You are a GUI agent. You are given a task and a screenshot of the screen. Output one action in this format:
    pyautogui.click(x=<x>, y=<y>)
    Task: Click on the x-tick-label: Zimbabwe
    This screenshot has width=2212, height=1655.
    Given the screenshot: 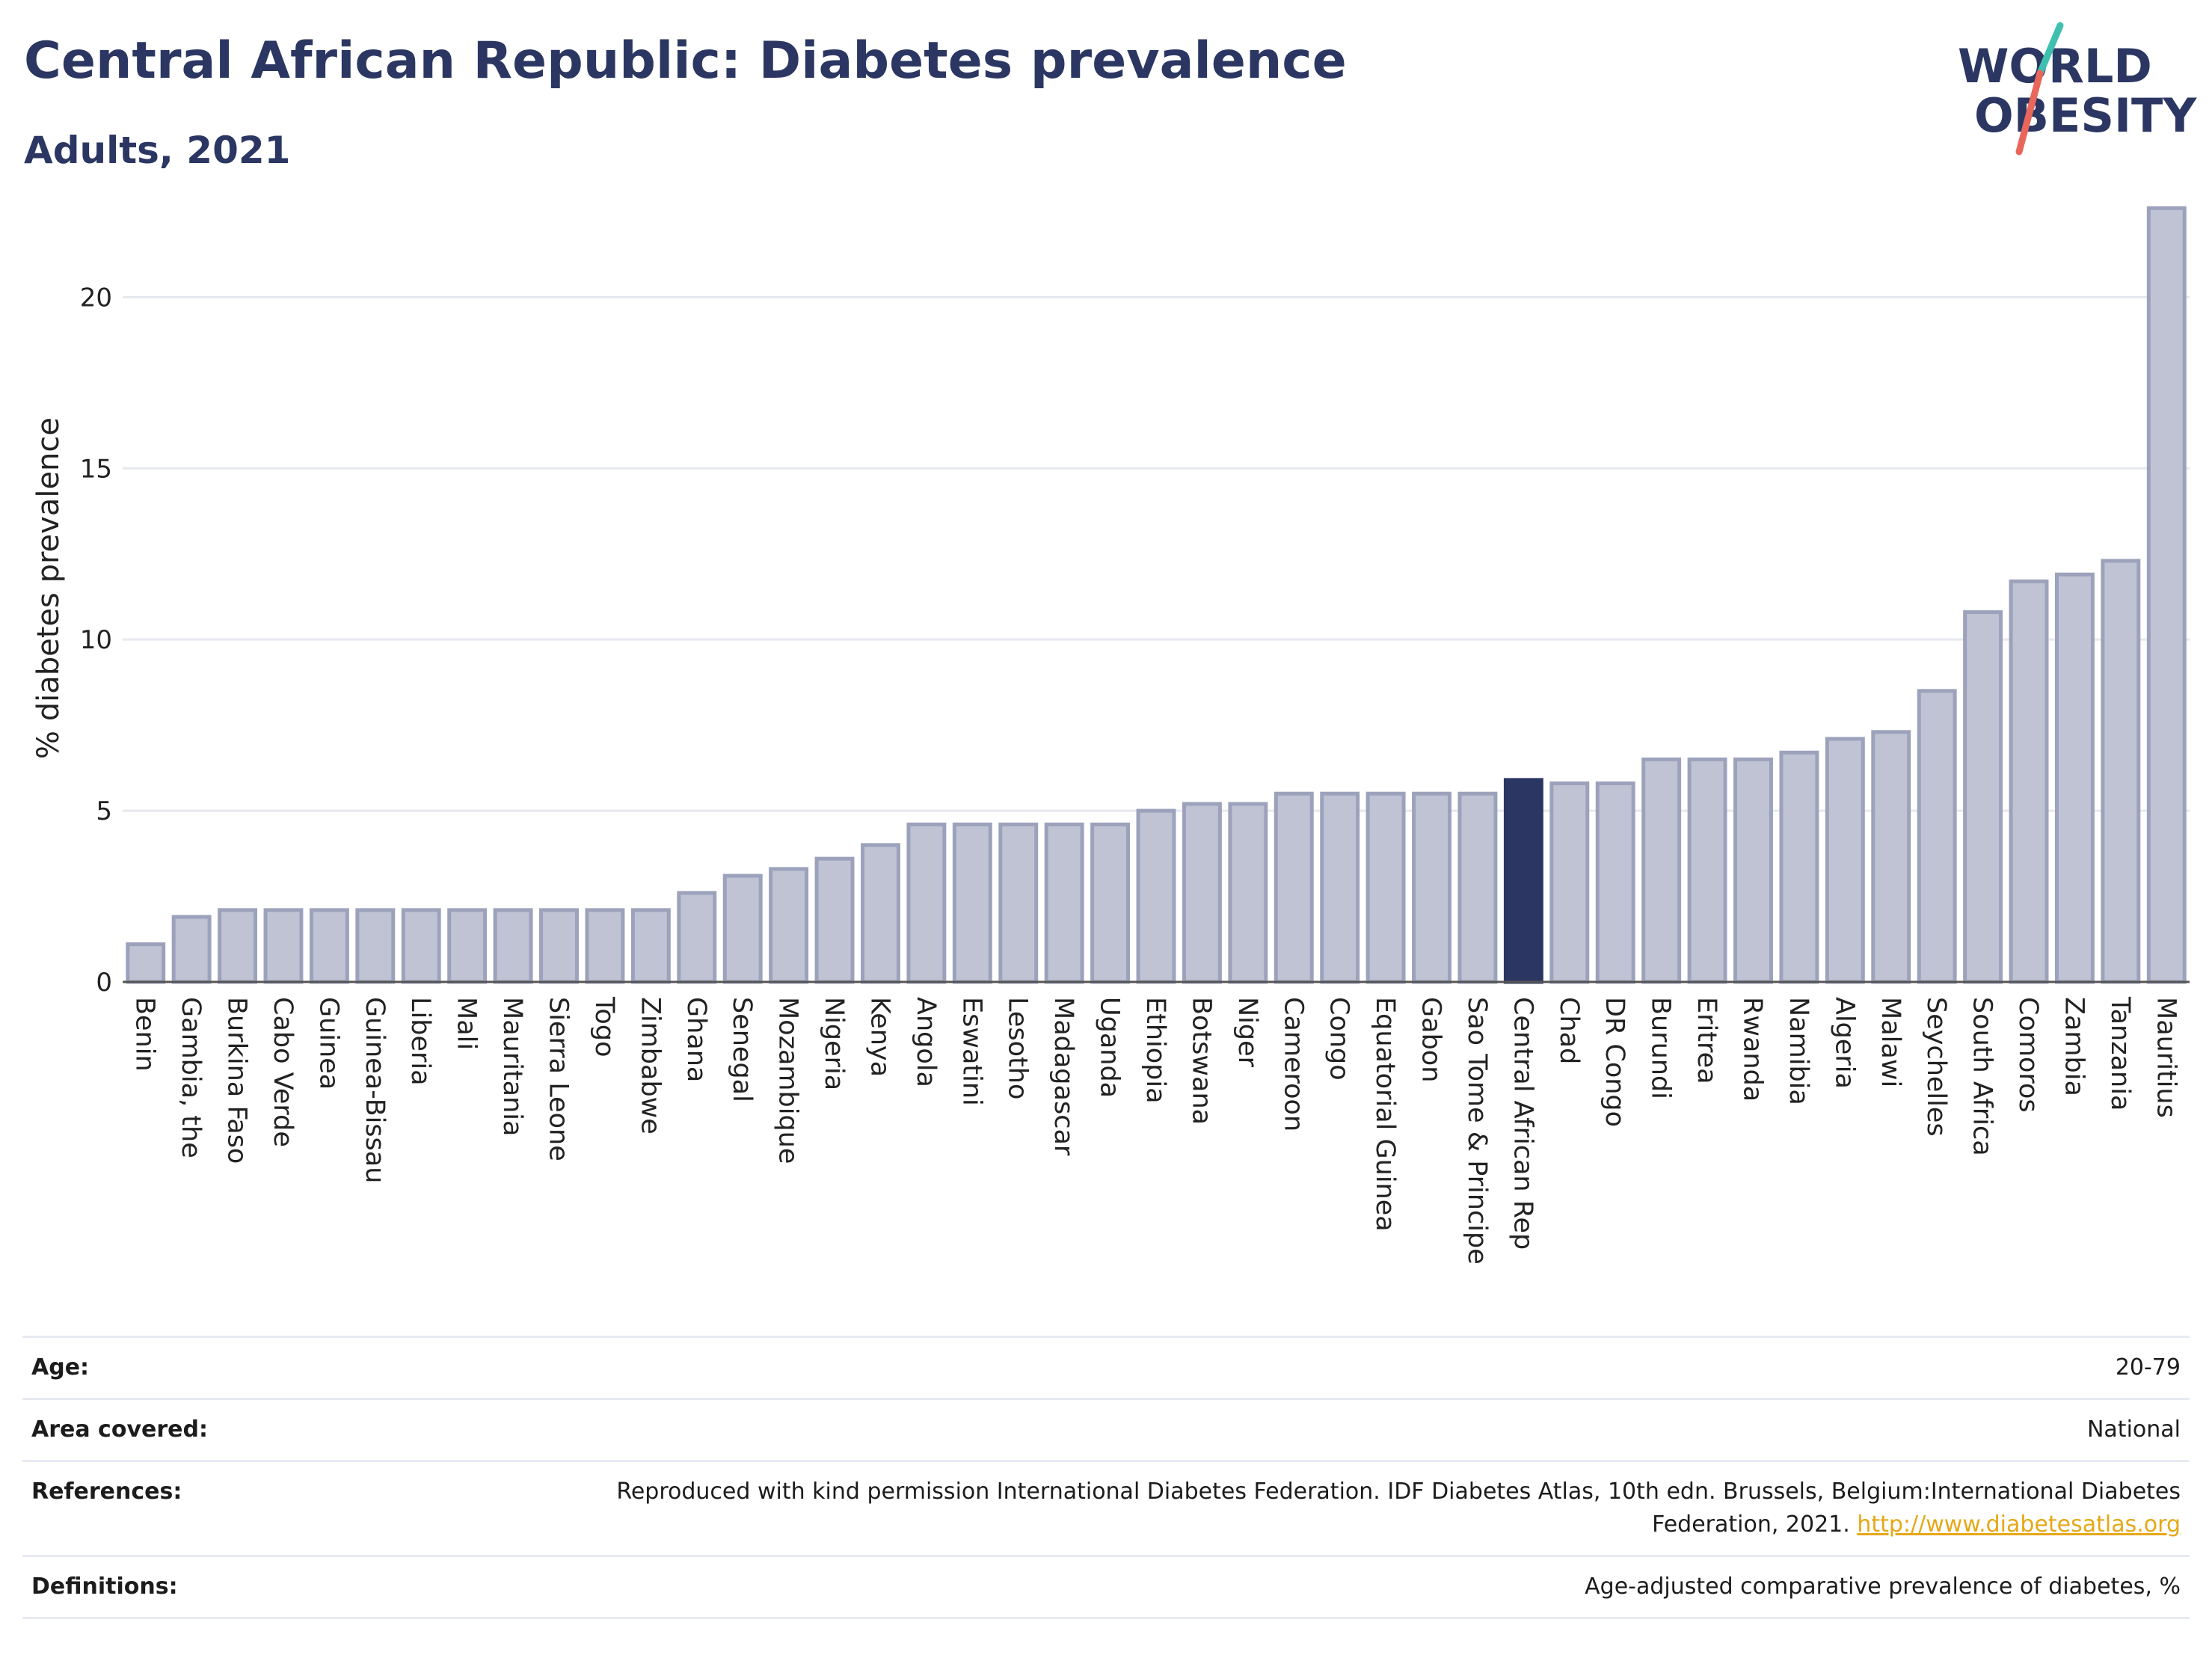 What is the action you would take?
    pyautogui.click(x=650, y=1065)
    